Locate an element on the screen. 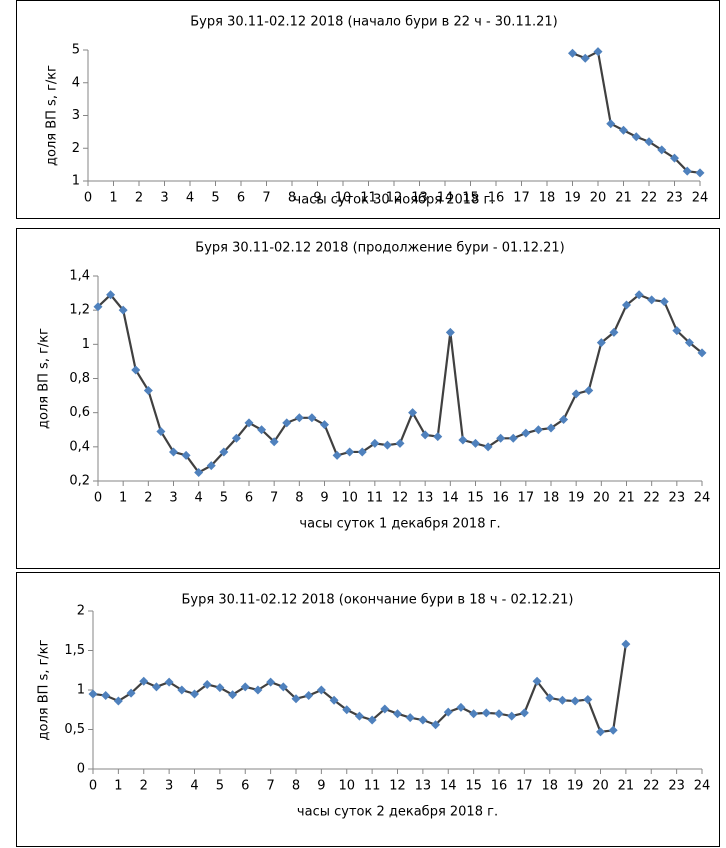  data-line is located at coordinates (636, 111).